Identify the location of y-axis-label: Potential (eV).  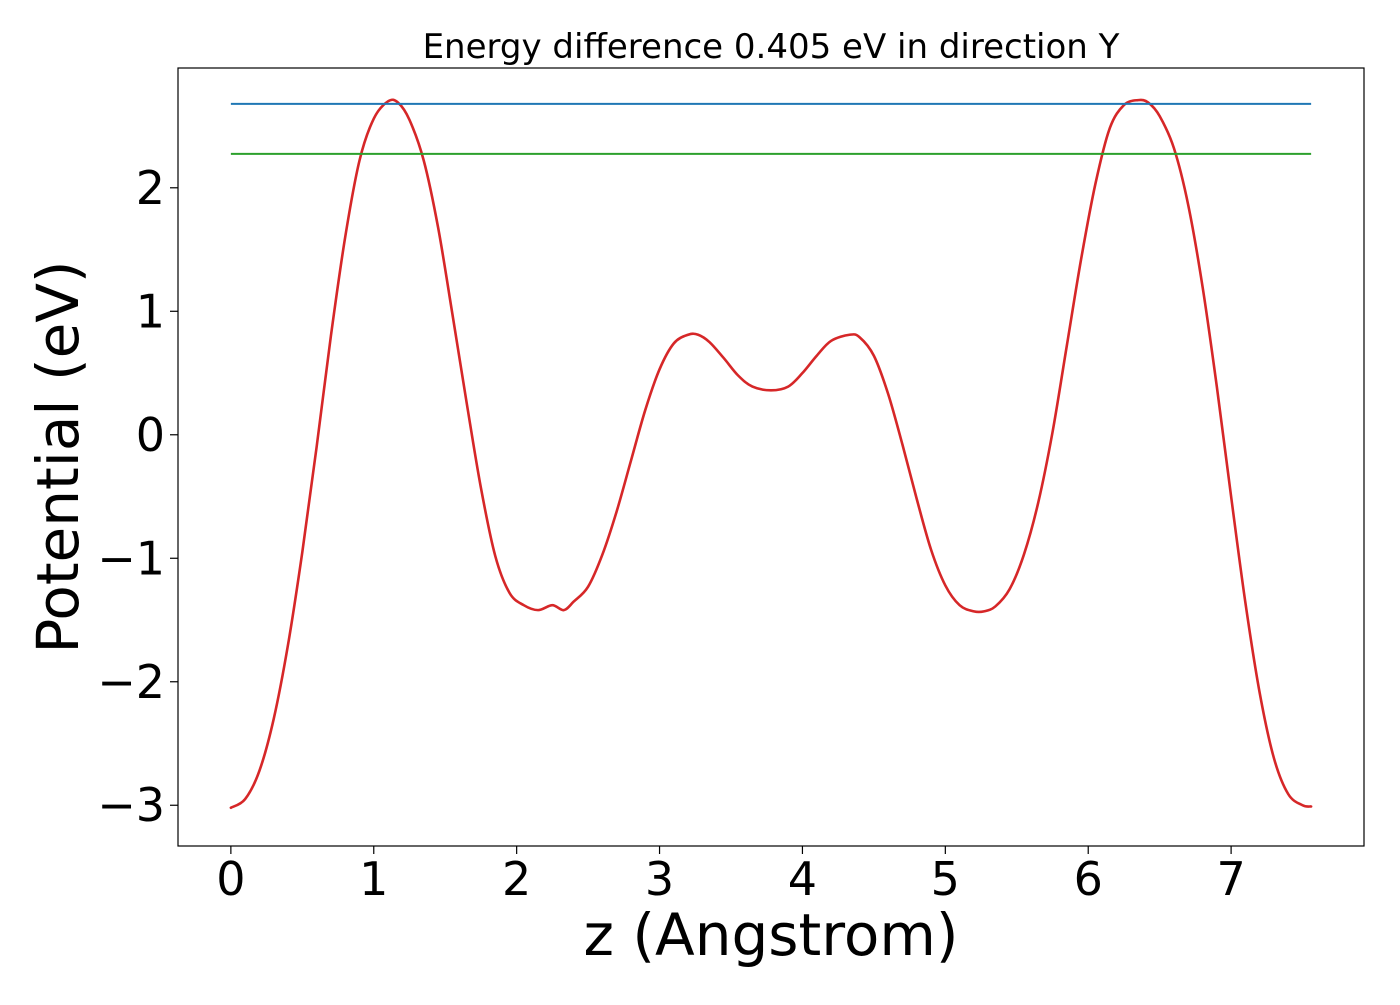
(58, 456).